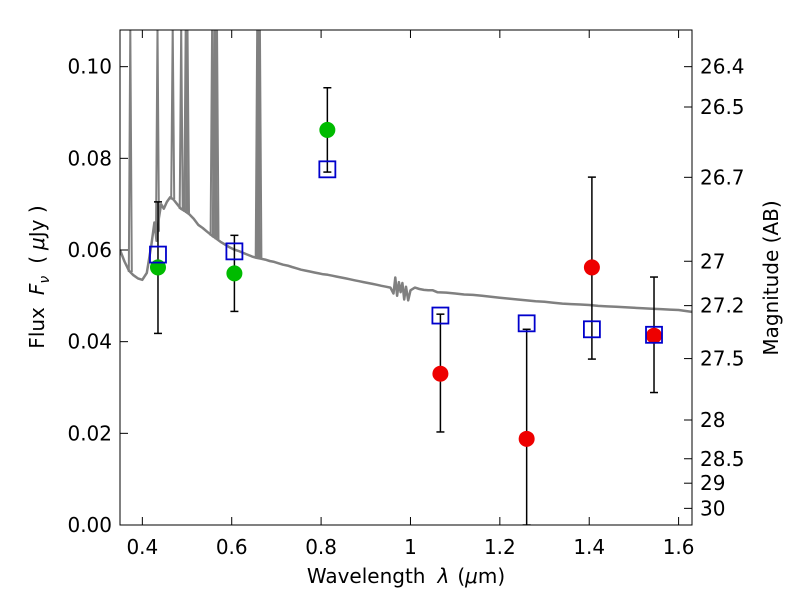 This screenshot has height=600, width=800. What do you see at coordinates (712, 261) in the screenshot?
I see `y2-tick-label: 27` at bounding box center [712, 261].